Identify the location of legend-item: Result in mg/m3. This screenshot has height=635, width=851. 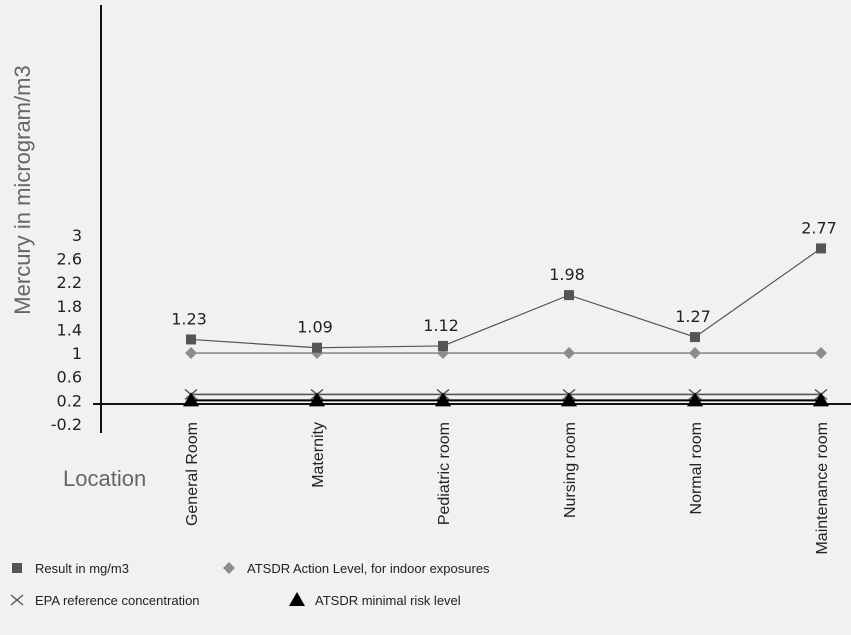
(70, 568).